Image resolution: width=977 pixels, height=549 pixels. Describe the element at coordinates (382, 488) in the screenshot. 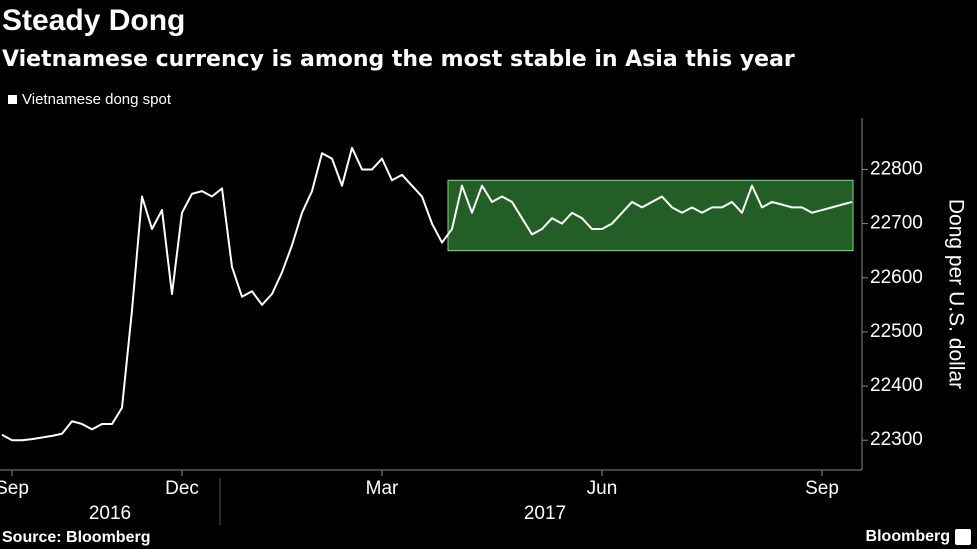

I see `x-tick-label: Mar` at that location.